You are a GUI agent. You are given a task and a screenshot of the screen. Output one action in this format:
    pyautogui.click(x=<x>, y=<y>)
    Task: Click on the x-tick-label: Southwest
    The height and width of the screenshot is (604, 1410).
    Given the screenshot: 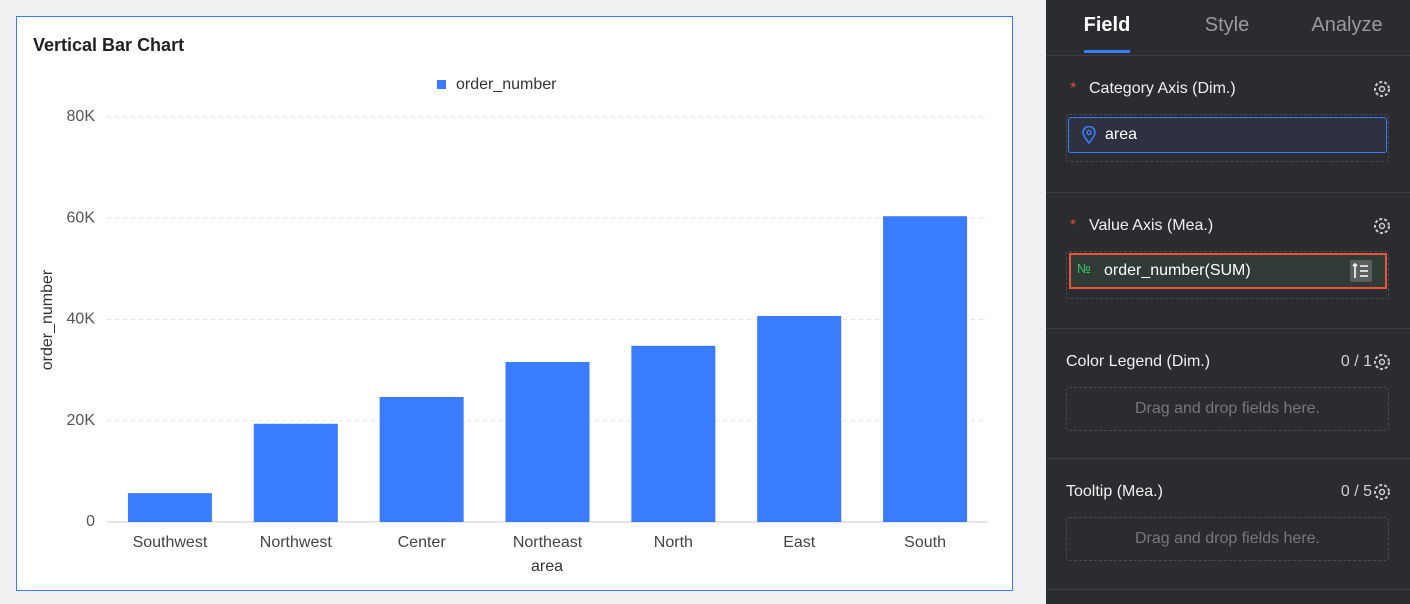 What is the action you would take?
    pyautogui.click(x=170, y=542)
    